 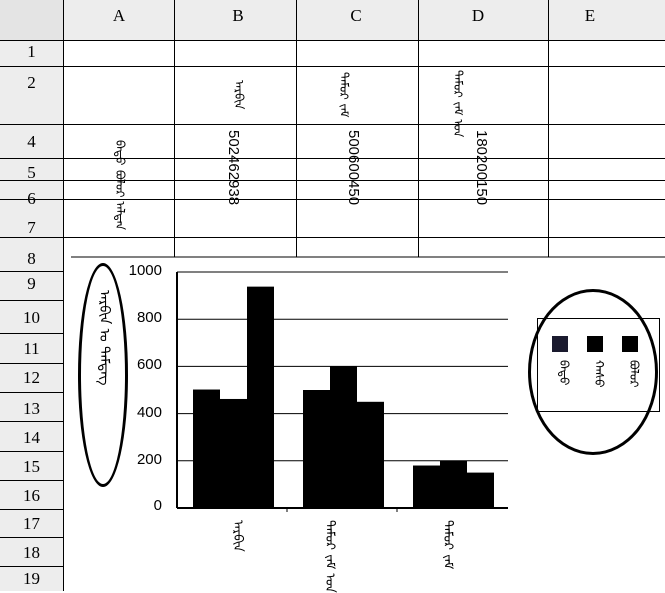 I want to click on y-axis-title: ᠠᠷᠪᠢᠨ ᠤ ᠲᠡᠮᠳᠡᠭ, so click(x=104, y=338).